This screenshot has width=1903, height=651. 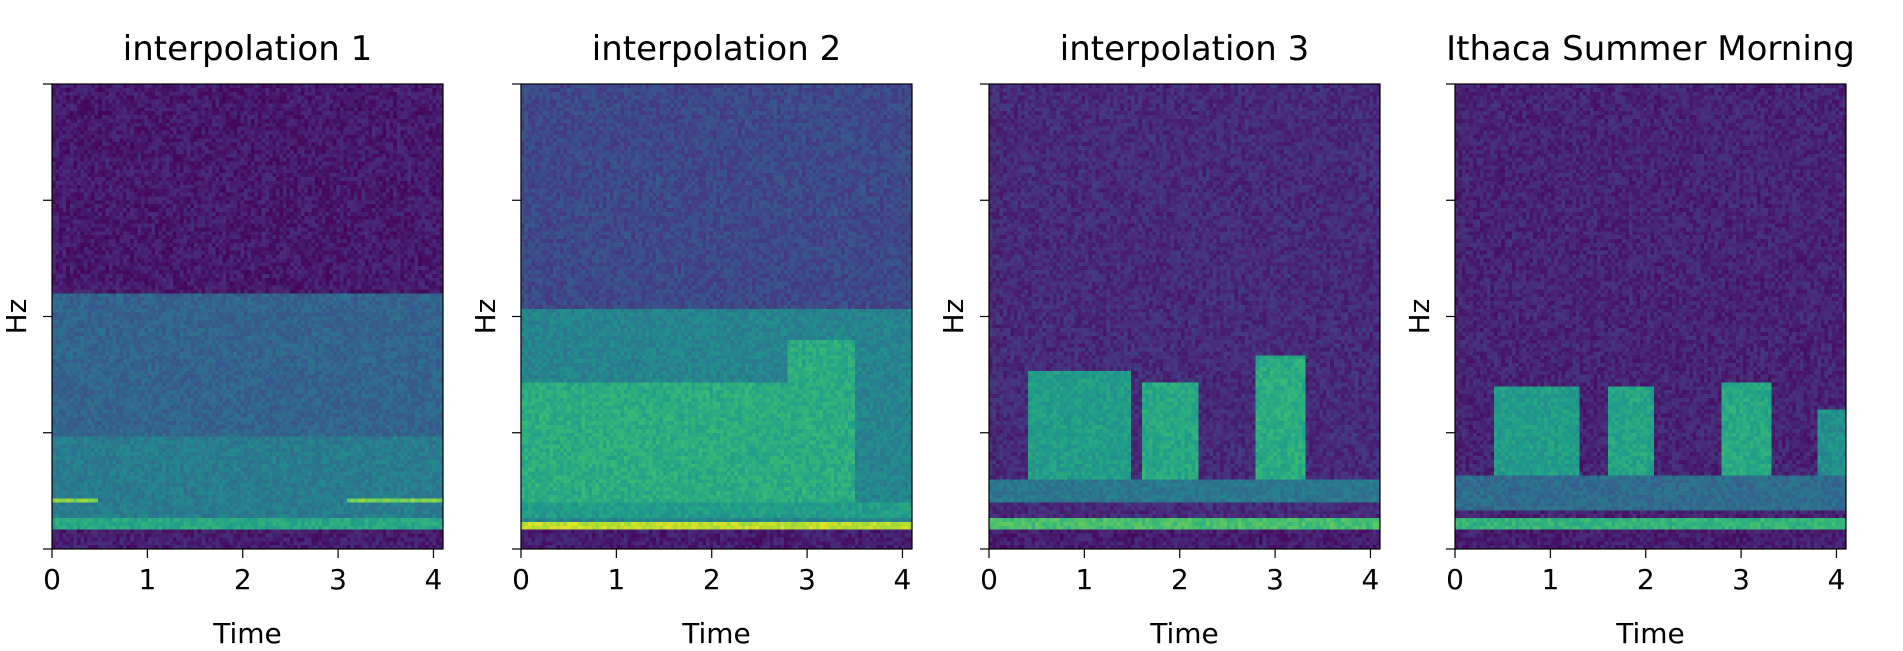 I want to click on panel-title: interpolation 2, so click(x=716, y=49).